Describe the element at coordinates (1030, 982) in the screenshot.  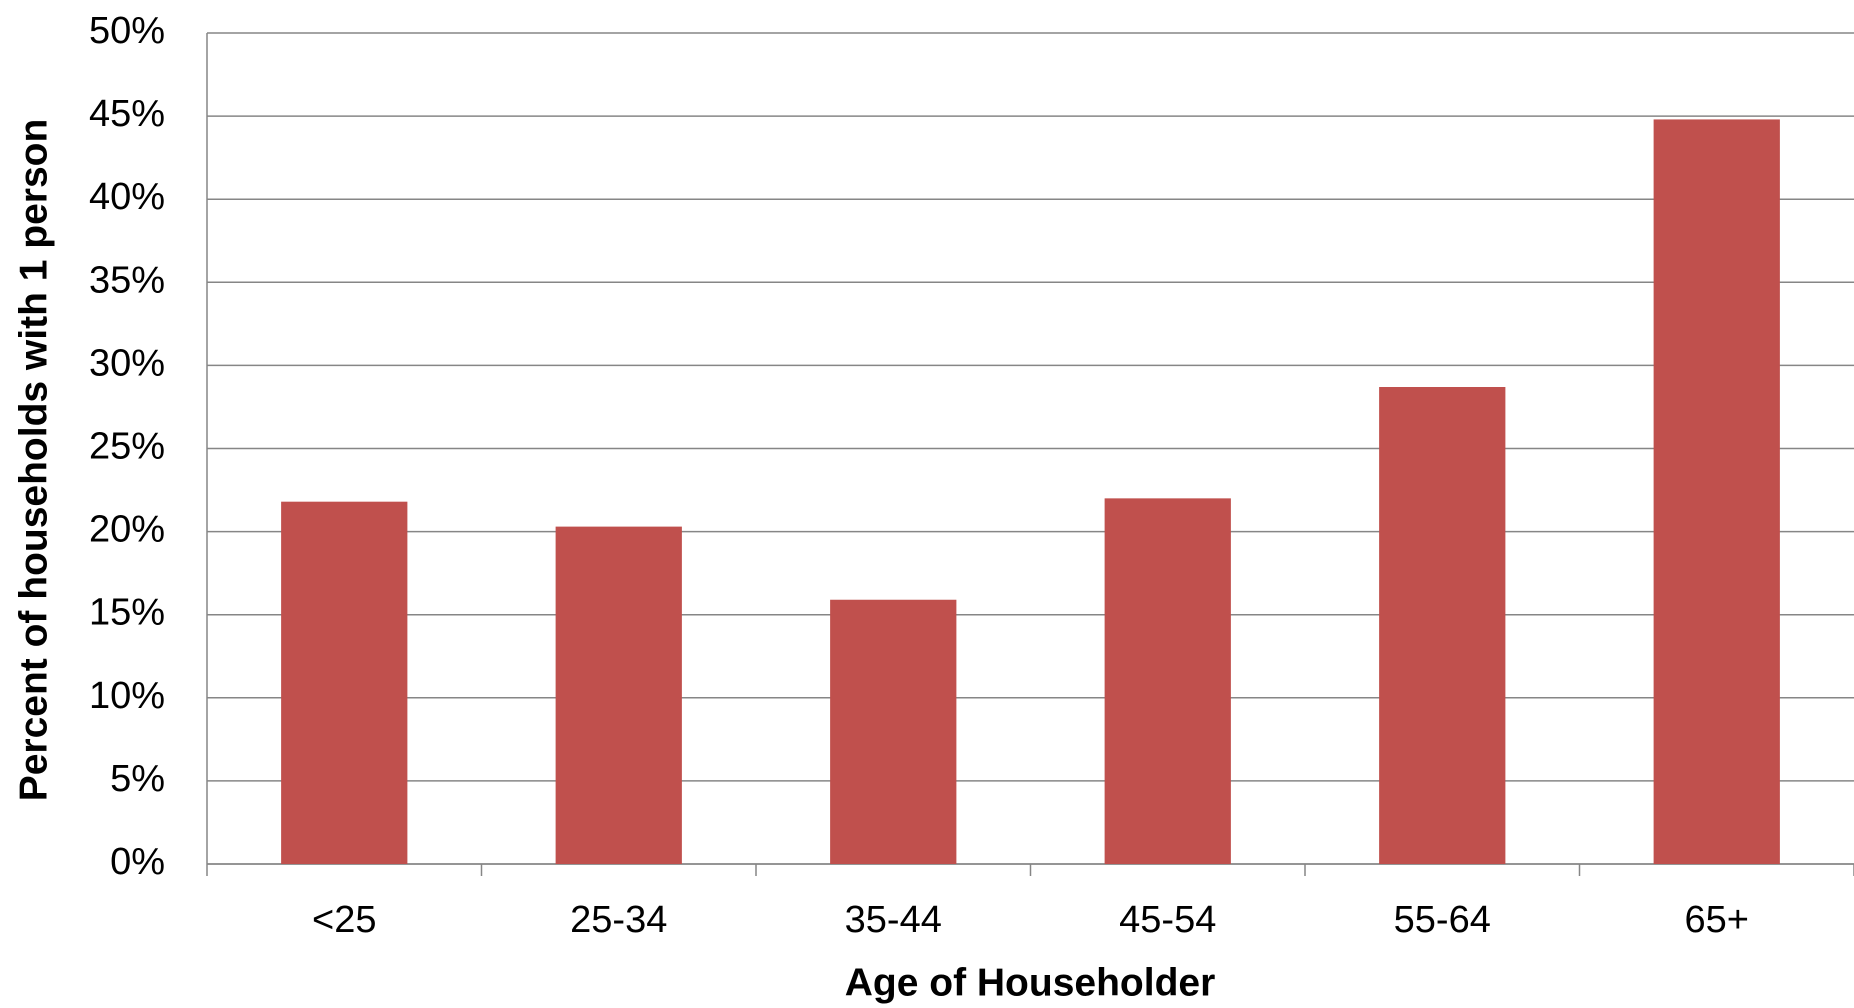
I see `x-axis-title: Age of Householder` at that location.